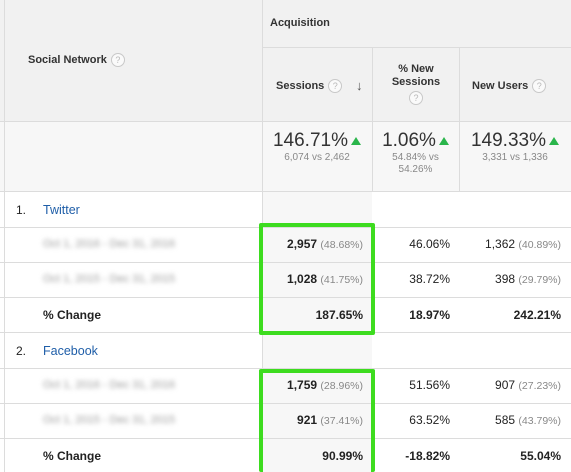 This screenshot has height=472, width=571. What do you see at coordinates (341, 421) in the screenshot?
I see `sessions-percent: (37.41%)` at bounding box center [341, 421].